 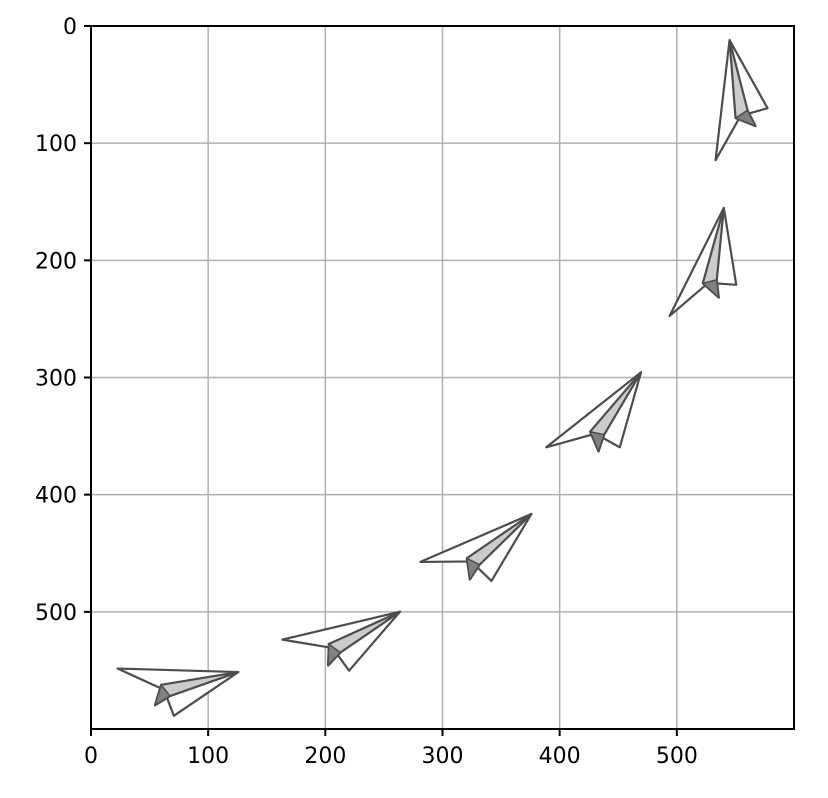 What do you see at coordinates (677, 756) in the screenshot?
I see `x-tick-label: 500` at bounding box center [677, 756].